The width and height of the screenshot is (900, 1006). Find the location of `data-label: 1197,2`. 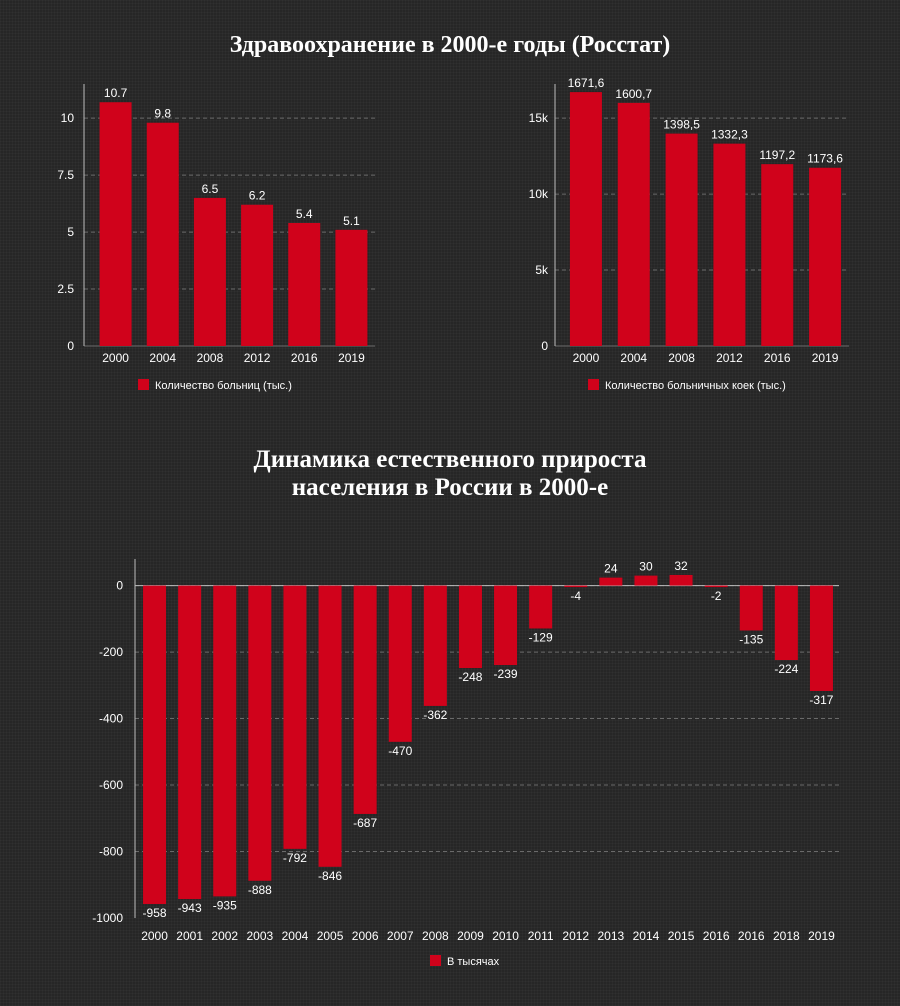

data-label: 1197,2 is located at coordinates (777, 155).